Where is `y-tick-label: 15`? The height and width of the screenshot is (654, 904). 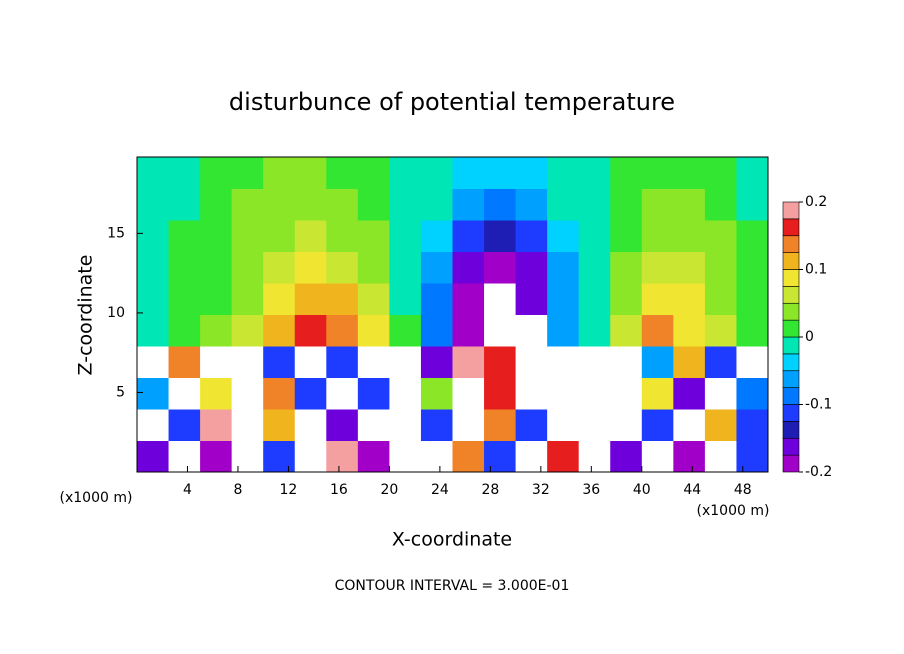
y-tick-label: 15 is located at coordinates (116, 233).